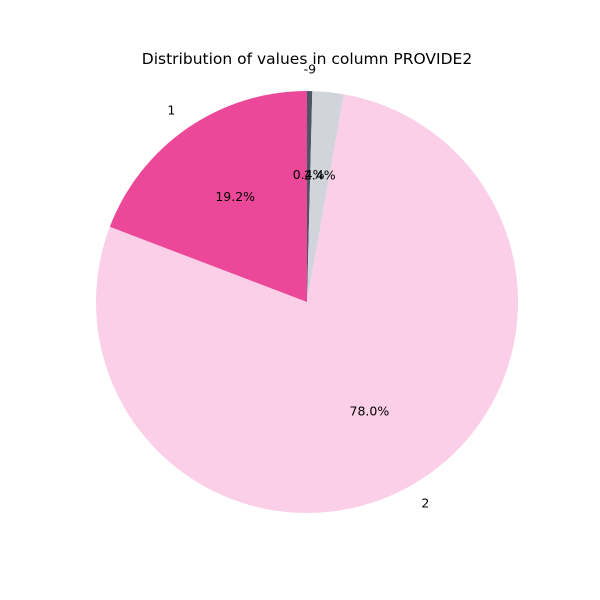 Image resolution: width=600 pixels, height=600 pixels. What do you see at coordinates (309, 174) in the screenshot?
I see `slice-percent-0: 0.4%` at bounding box center [309, 174].